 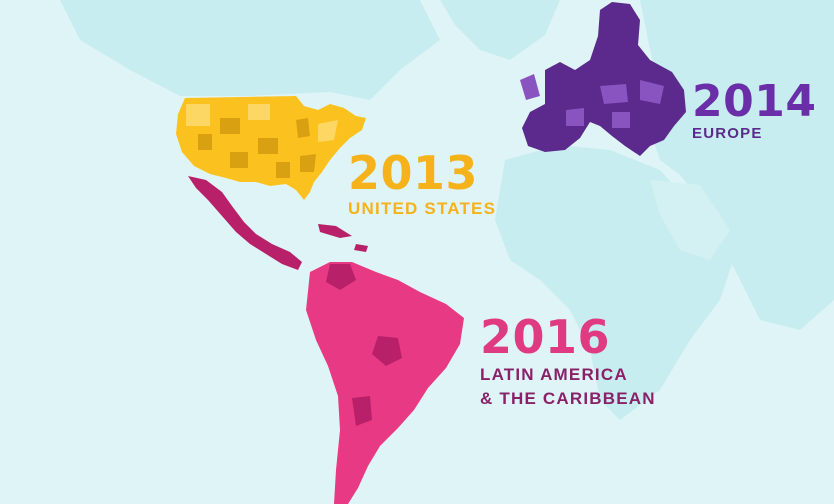 I want to click on canada-landmass, so click(x=250, y=50).